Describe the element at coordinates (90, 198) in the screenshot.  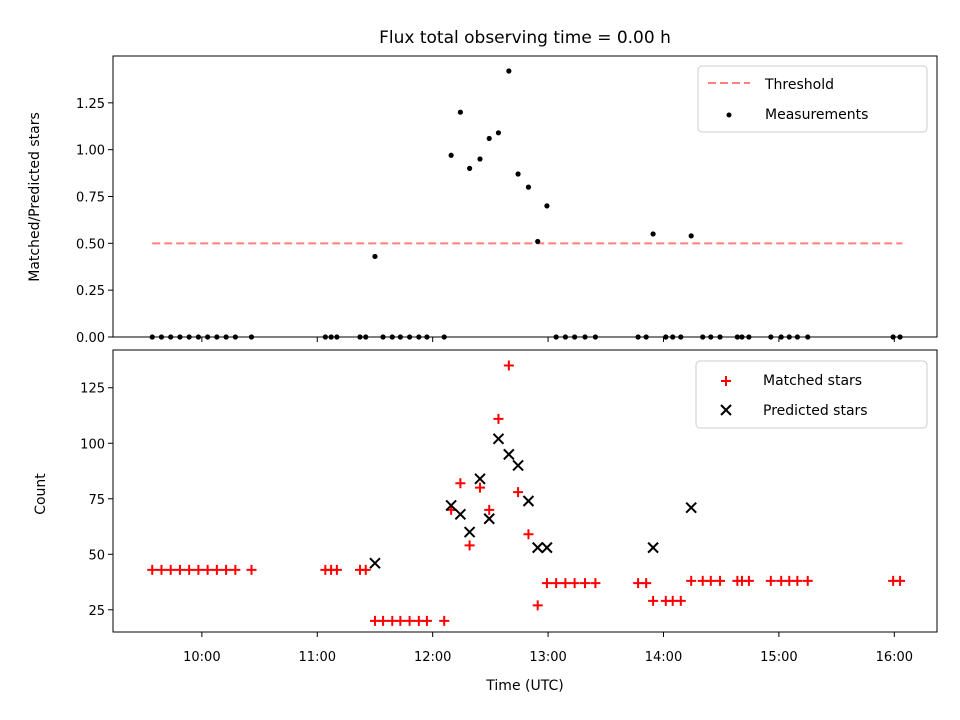
I see `top-y-tick-label: 0.75` at that location.